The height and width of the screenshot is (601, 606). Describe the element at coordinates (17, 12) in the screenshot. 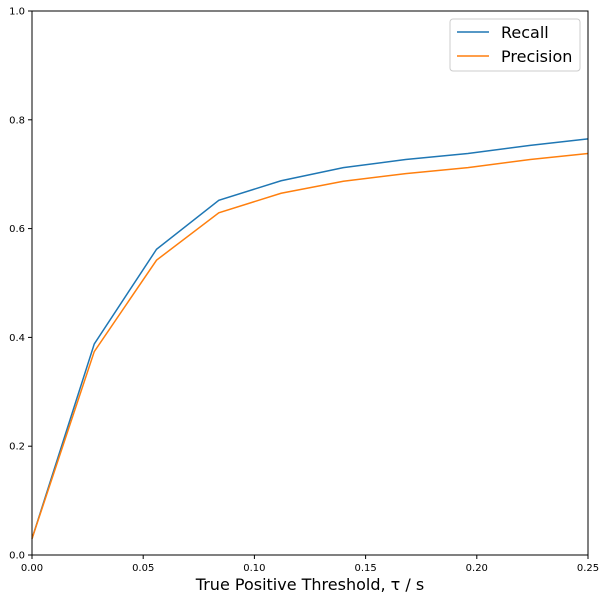

I see `y-tick-label: 1.0` at that location.